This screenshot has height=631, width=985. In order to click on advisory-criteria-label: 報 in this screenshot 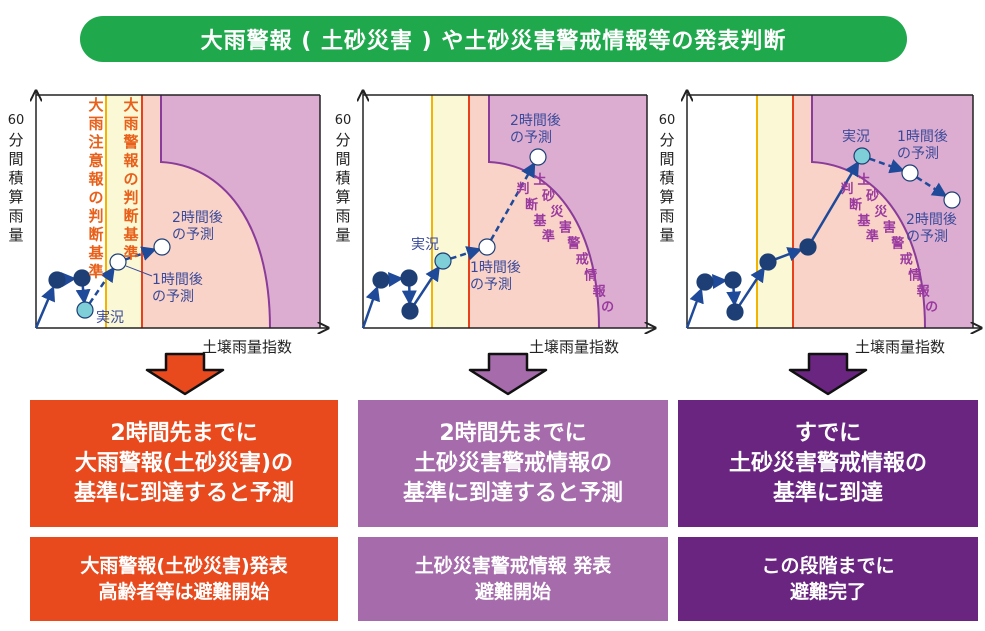, I will do `click(96, 179)`.